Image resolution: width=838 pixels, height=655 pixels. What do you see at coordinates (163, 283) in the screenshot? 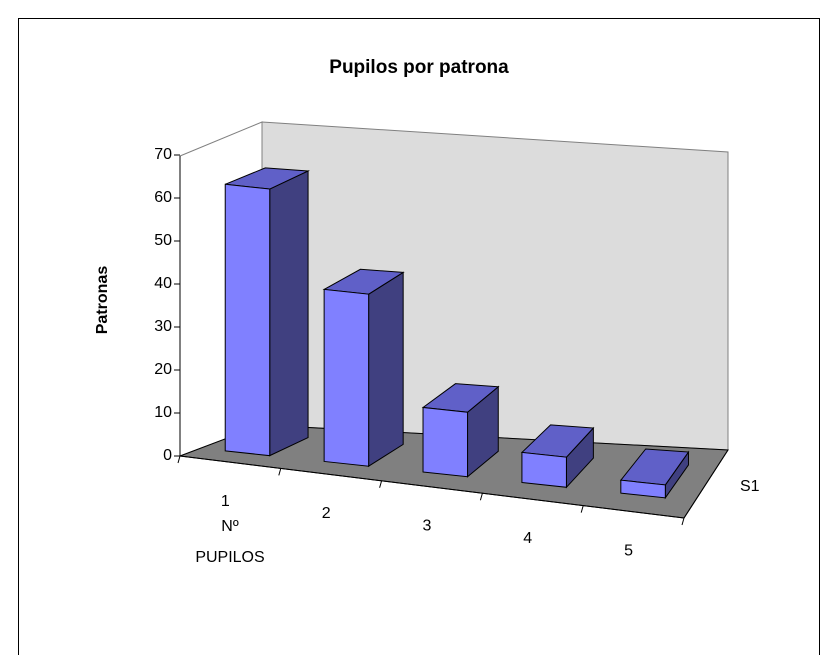
I see `y-tick-label: 40` at bounding box center [163, 283].